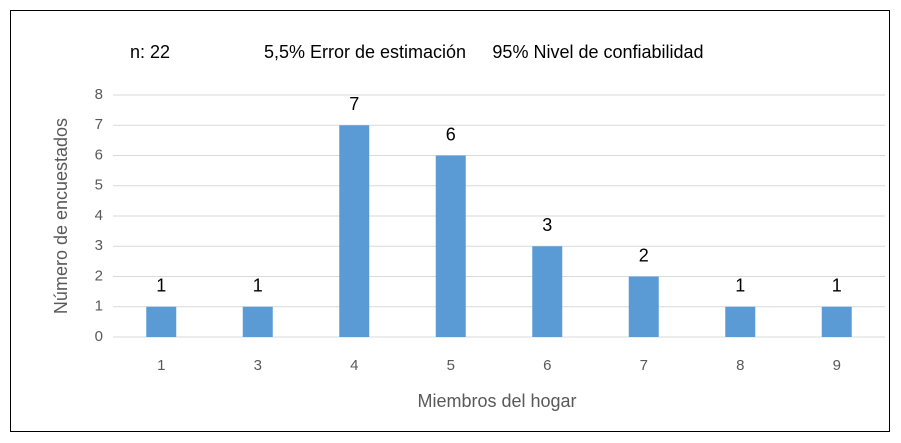 This screenshot has width=901, height=443. Describe the element at coordinates (597, 52) in the screenshot. I see `annotation: 95% Nivel de confiabilidad` at that location.